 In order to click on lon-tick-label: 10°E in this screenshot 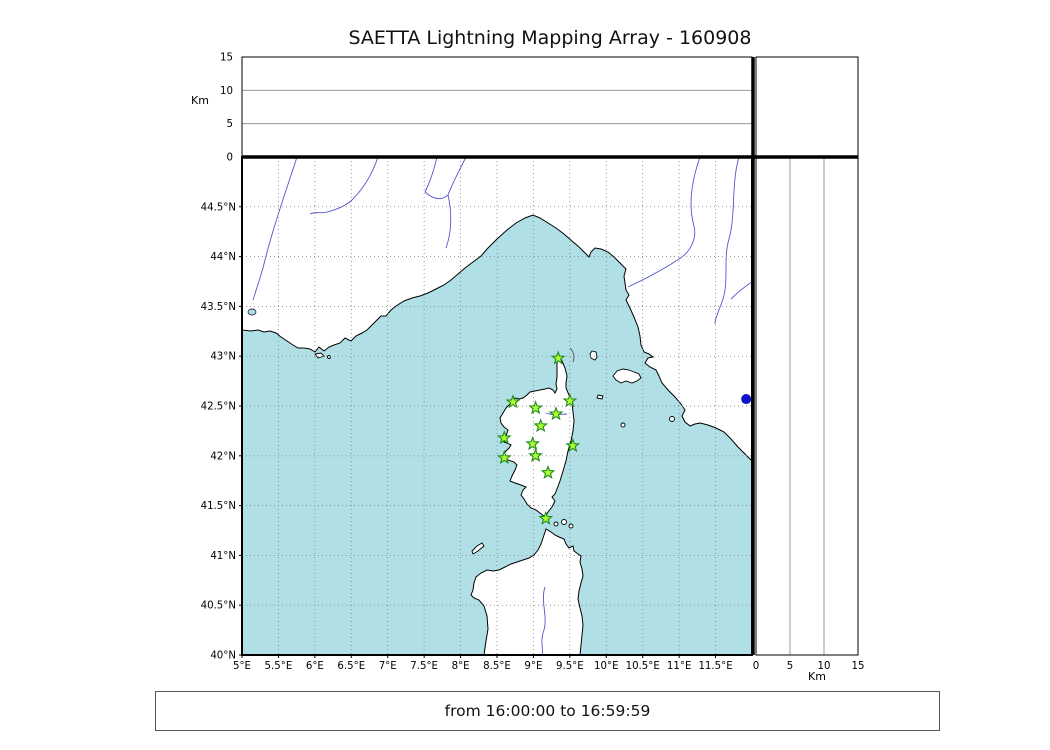, I will do `click(606, 666)`.